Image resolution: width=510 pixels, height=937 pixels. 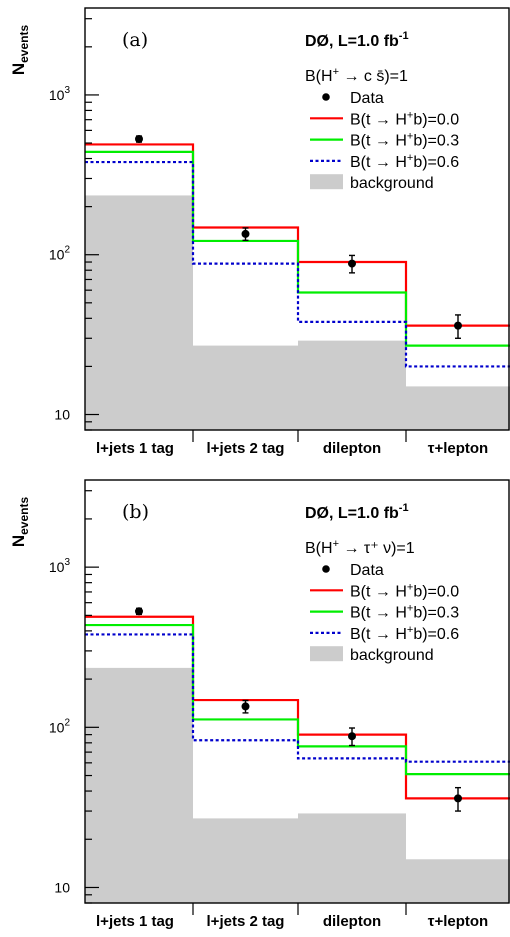 I want to click on panel-label: (b), so click(x=135, y=512).